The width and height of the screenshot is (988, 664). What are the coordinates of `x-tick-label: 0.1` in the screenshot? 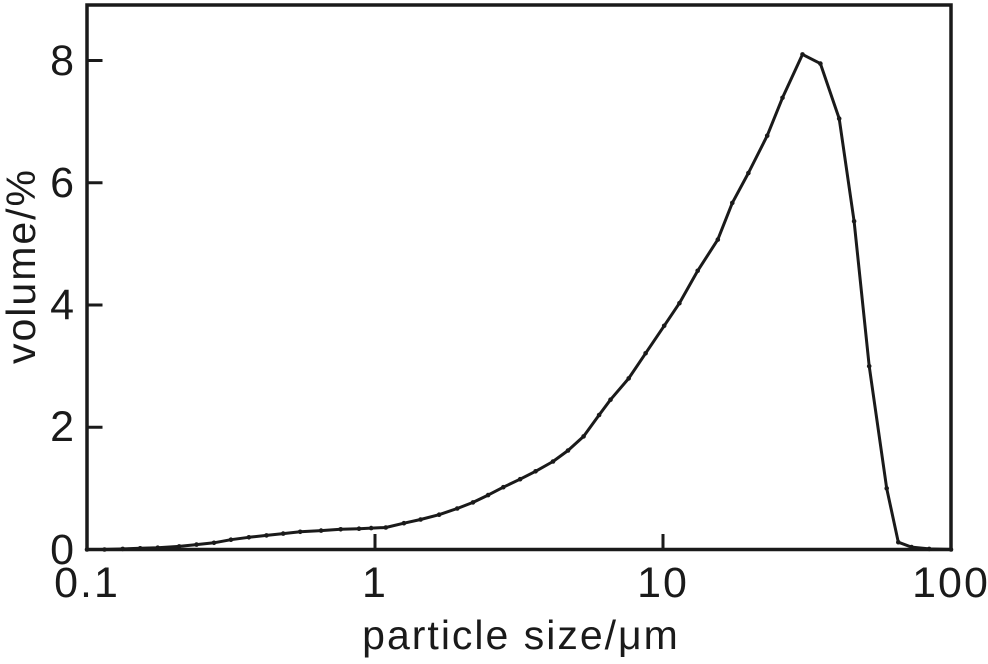 It's located at (87, 583).